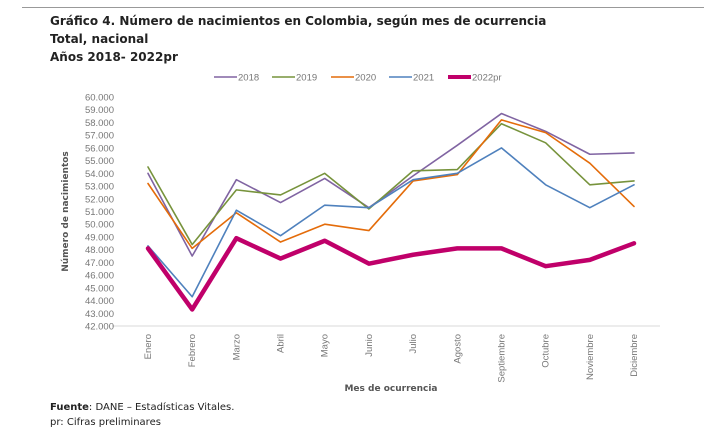  I want to click on source-label: Fuente, so click(69, 407).